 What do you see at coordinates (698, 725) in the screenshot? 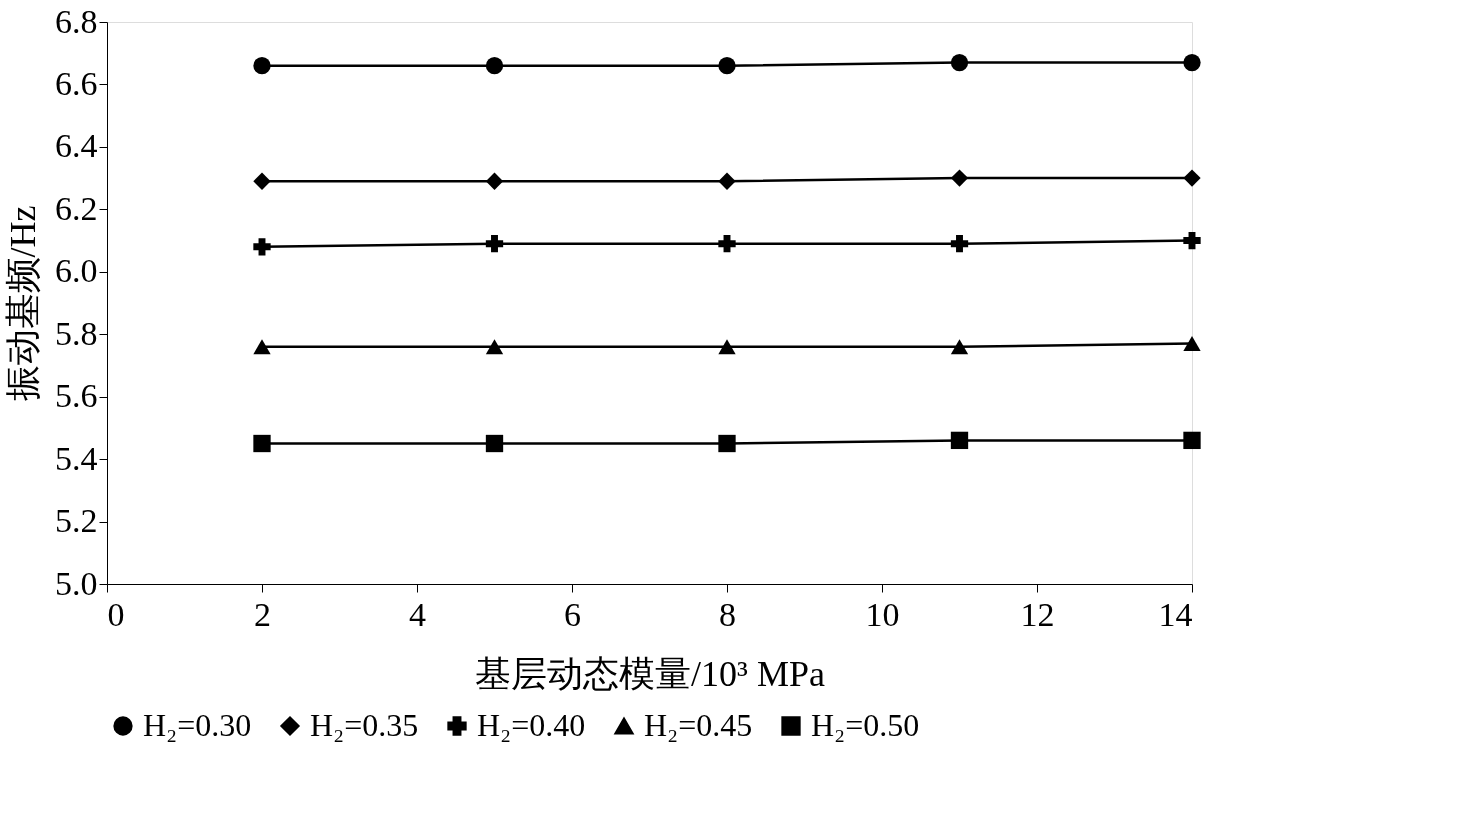
I see `legend-label: H₂=0.45` at bounding box center [698, 725].